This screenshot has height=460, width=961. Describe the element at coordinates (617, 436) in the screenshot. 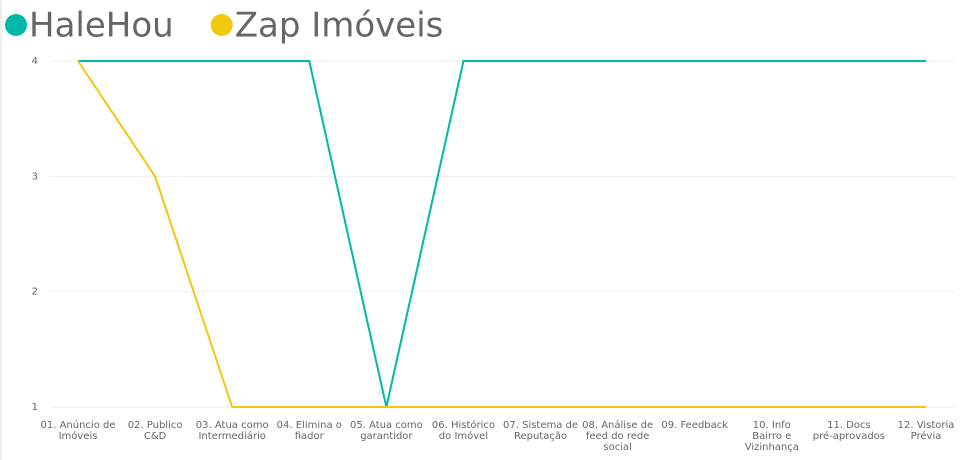

I see `x-tick-label: 08. Análise de feed do rede social` at that location.